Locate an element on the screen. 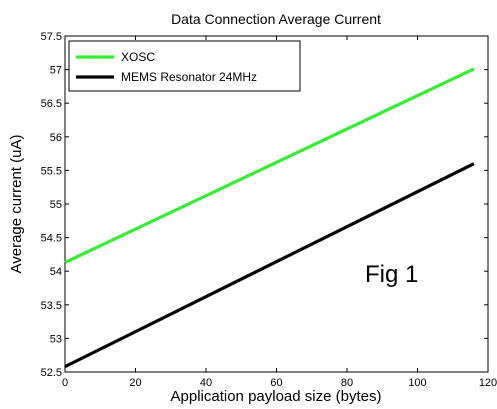 This screenshot has width=497, height=409. x-tick-label: 40 is located at coordinates (206, 383).